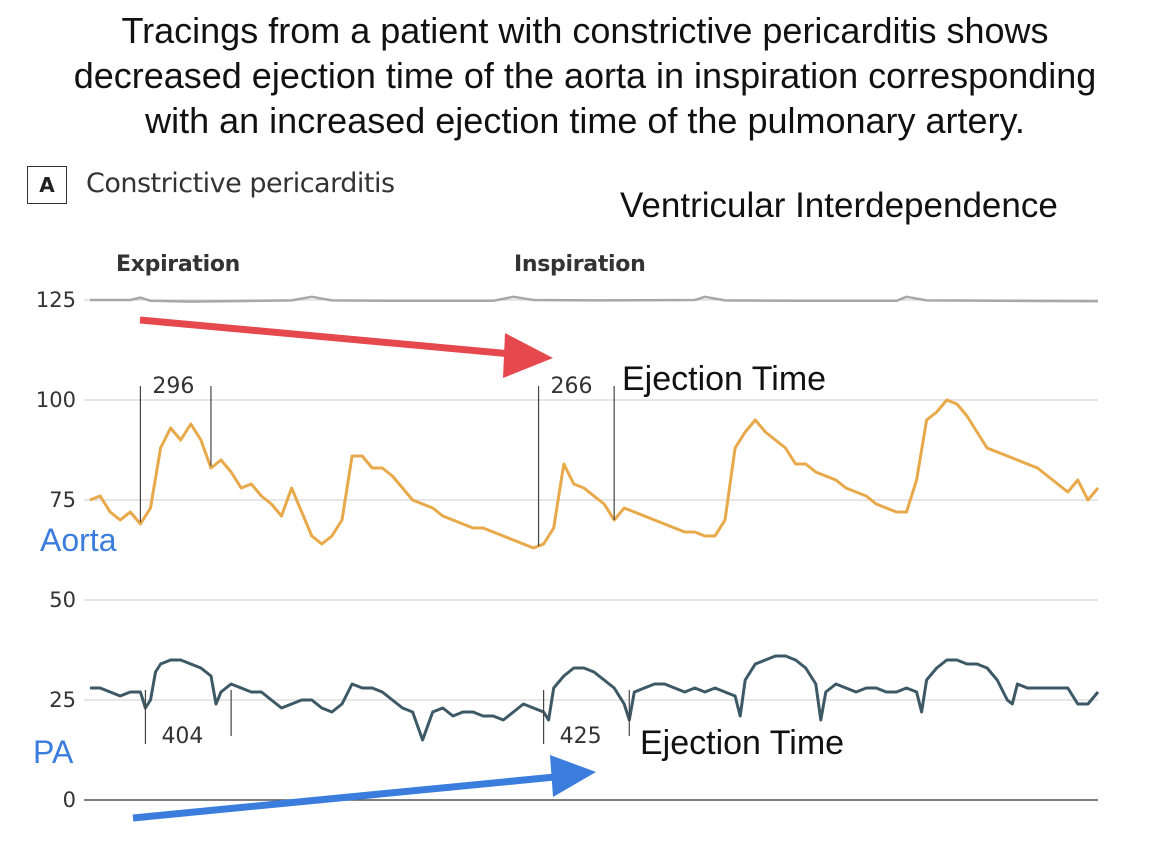 This screenshot has width=1170, height=854. I want to click on aorta-ejection-time-label: Ejection Time, so click(724, 379).